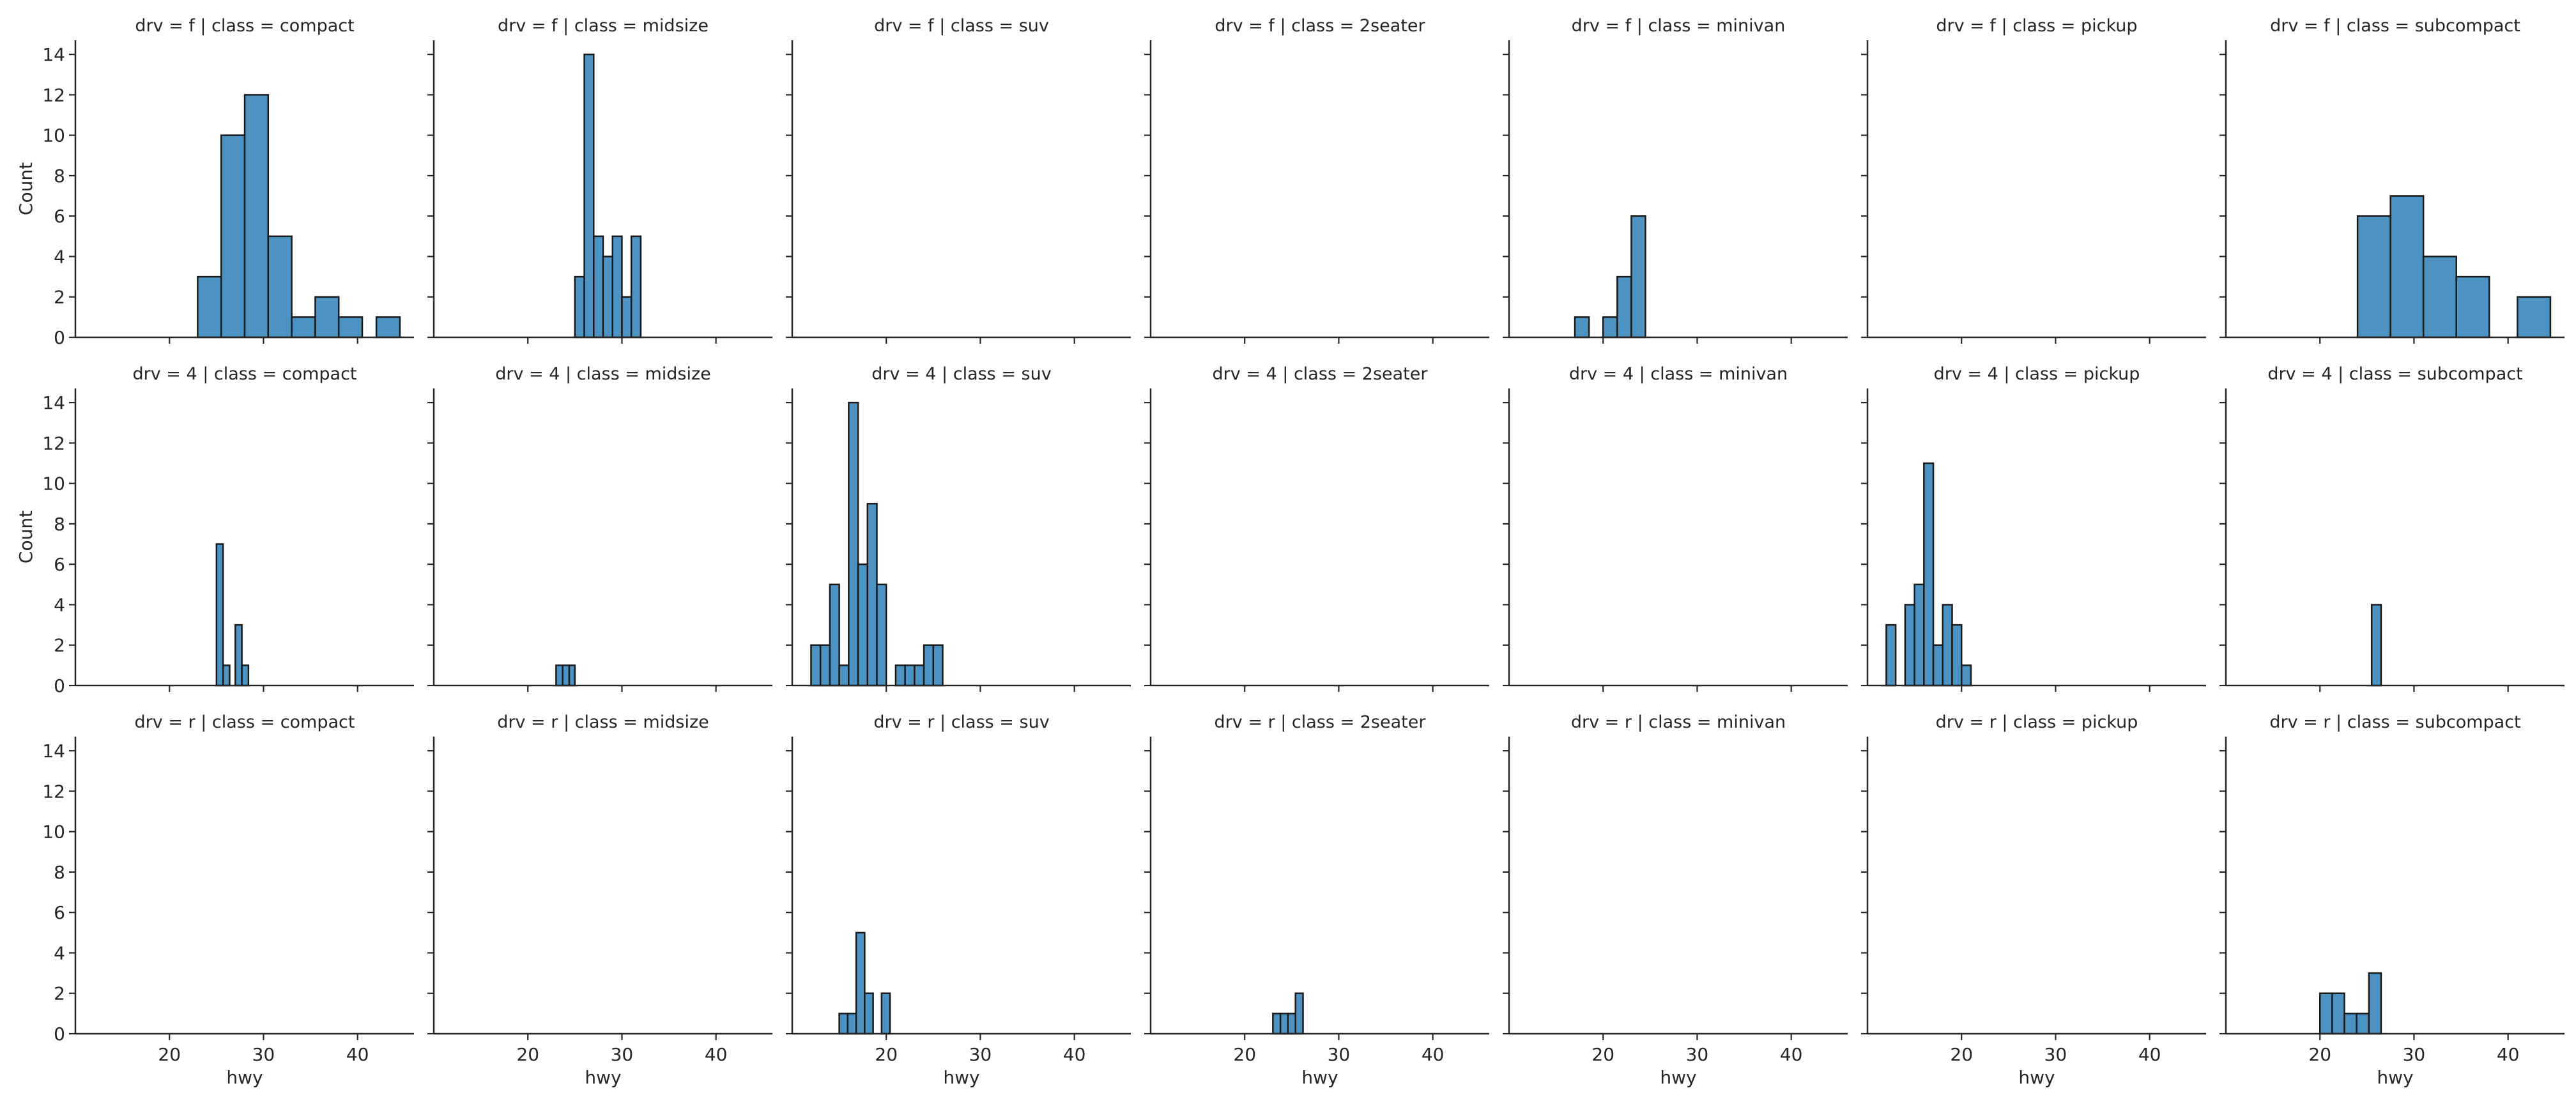 Image resolution: width=2576 pixels, height=1104 pixels. I want to click on facet-panel: drv = f | class = subcompact, so click(2392, 180).